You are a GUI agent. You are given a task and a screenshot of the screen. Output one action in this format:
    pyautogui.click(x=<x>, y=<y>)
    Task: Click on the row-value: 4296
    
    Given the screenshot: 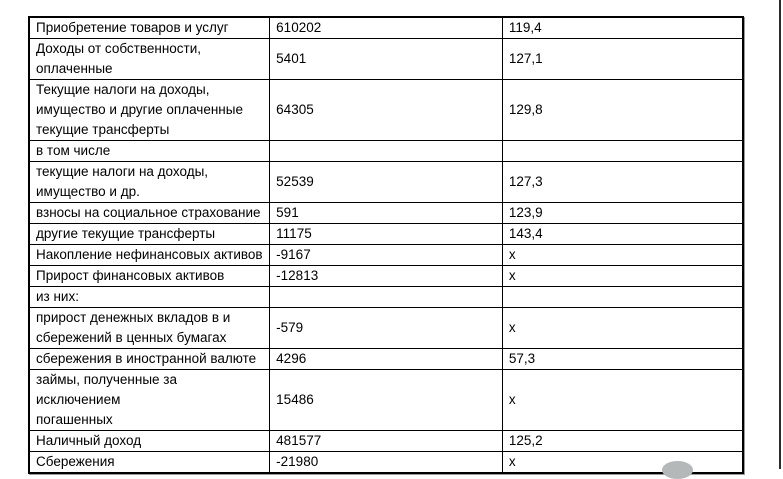 What is the action you would take?
    pyautogui.click(x=386, y=359)
    